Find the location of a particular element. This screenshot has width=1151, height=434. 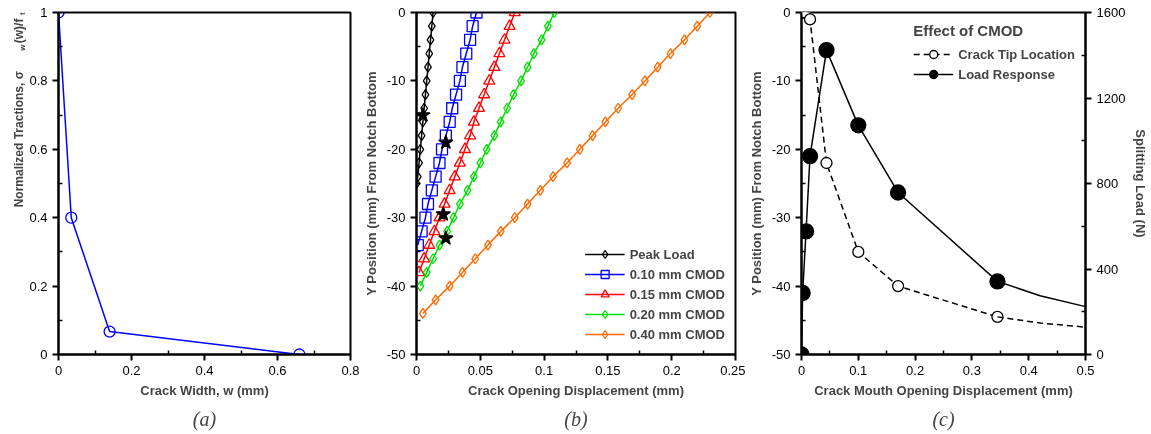

x-tick-label: 0.8 is located at coordinates (350, 370).